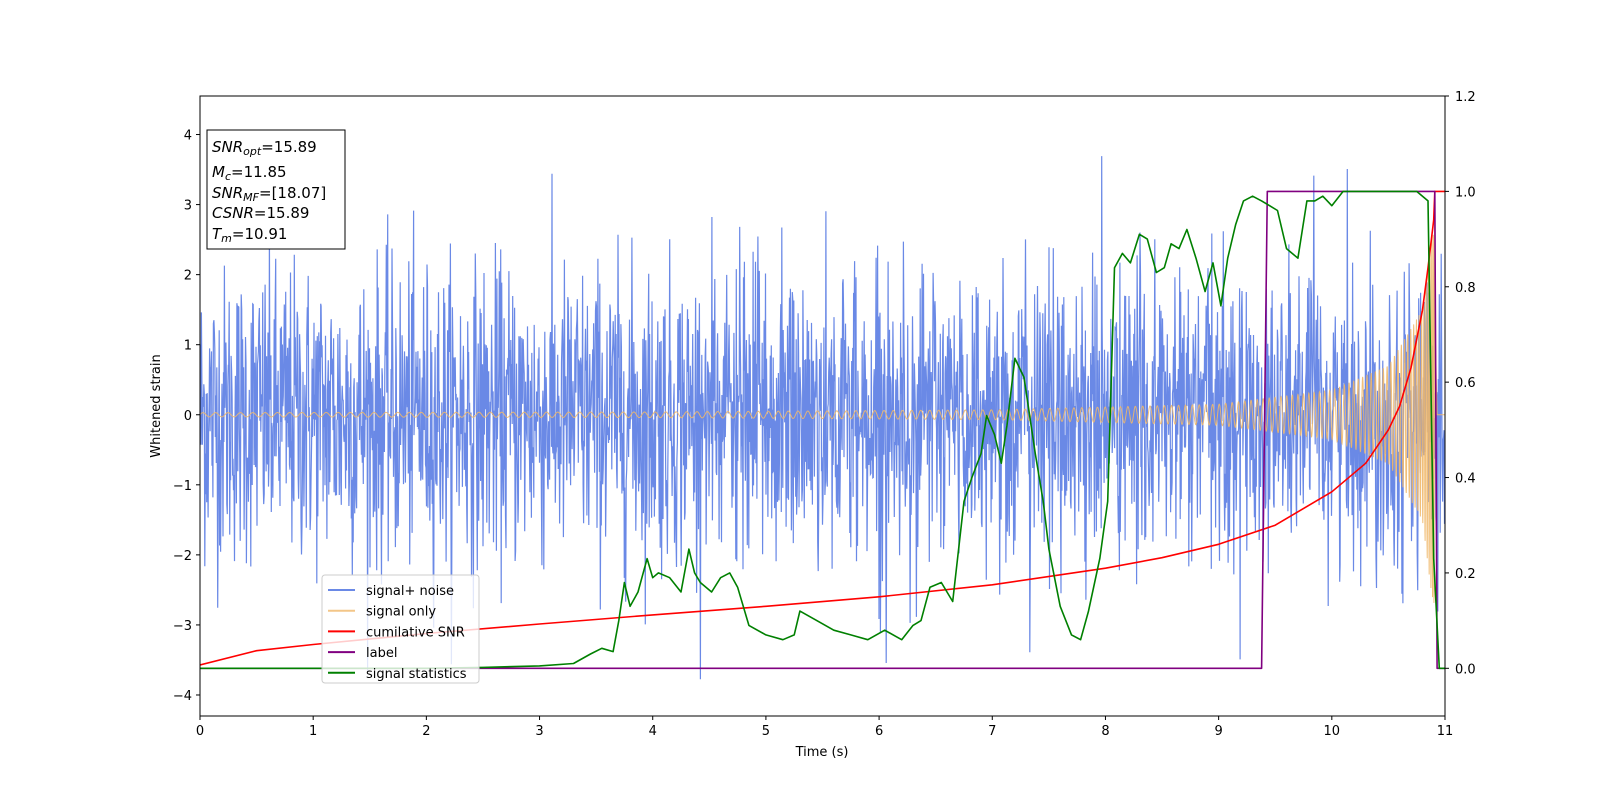  I want to click on annotation-symbol: M, so click(218, 172).